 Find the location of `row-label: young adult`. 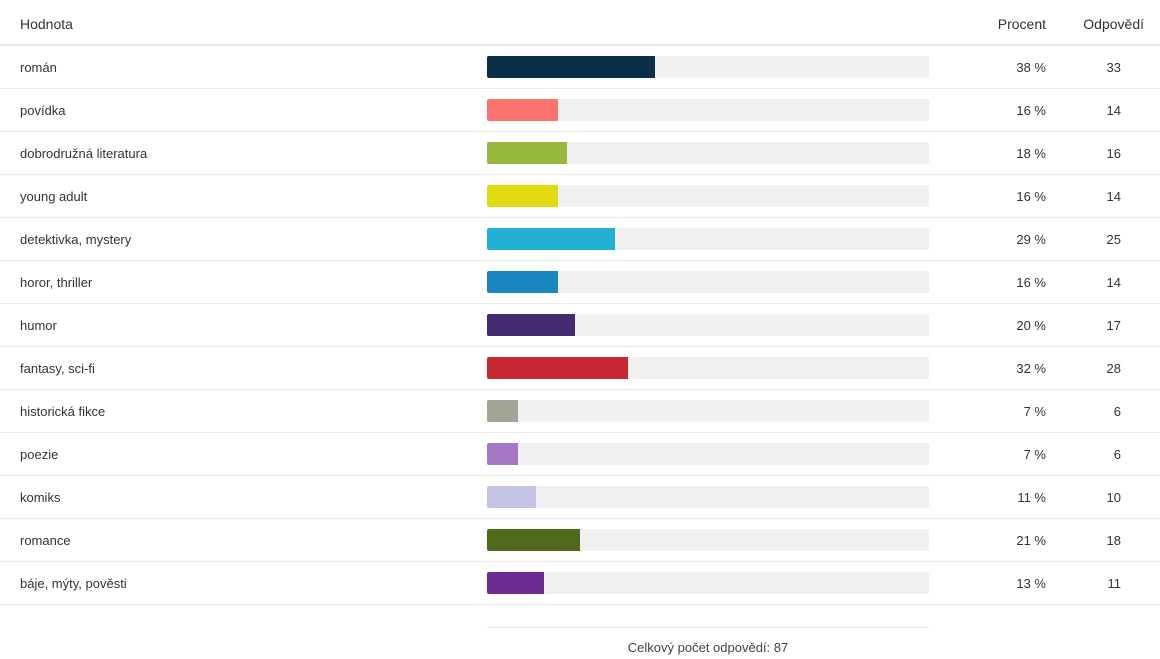

row-label: young adult is located at coordinates (54, 196).